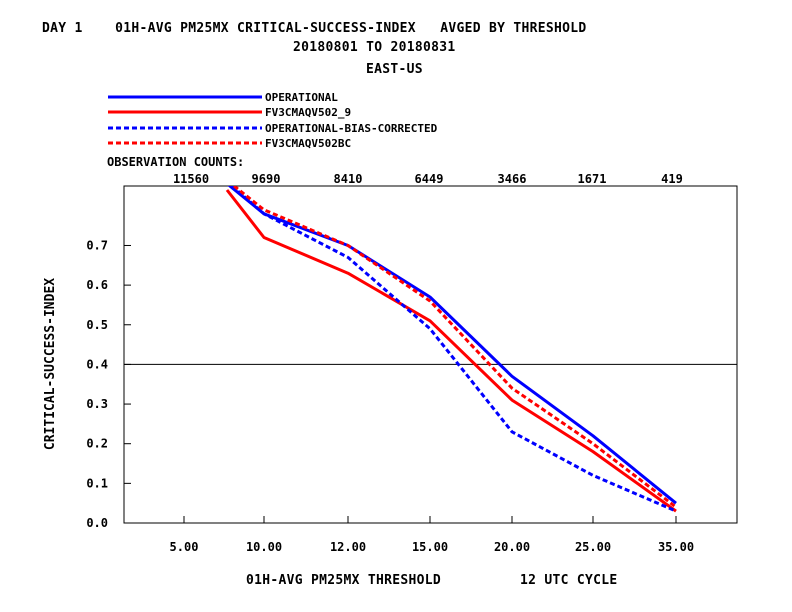  I want to click on x-tick-label: 10.00, so click(264, 547).